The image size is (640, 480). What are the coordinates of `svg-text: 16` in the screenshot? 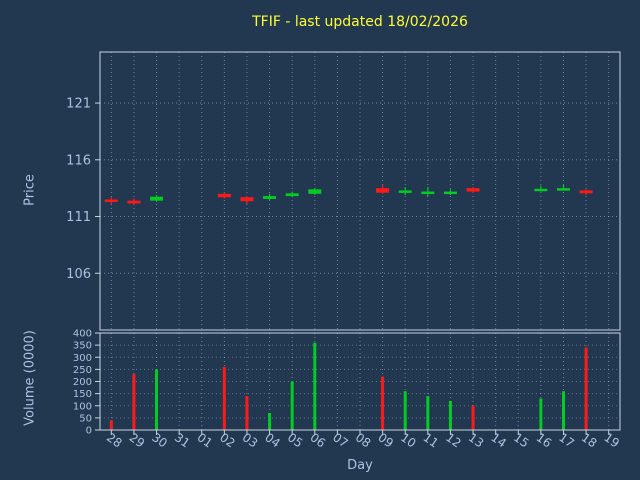 It's located at (544, 440).